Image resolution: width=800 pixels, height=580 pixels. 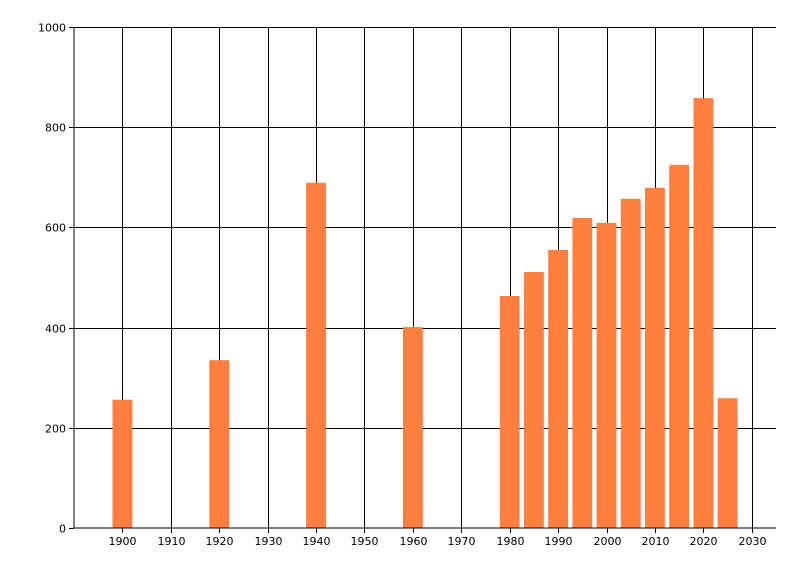 I want to click on x-tick-label: 1940, so click(x=317, y=541).